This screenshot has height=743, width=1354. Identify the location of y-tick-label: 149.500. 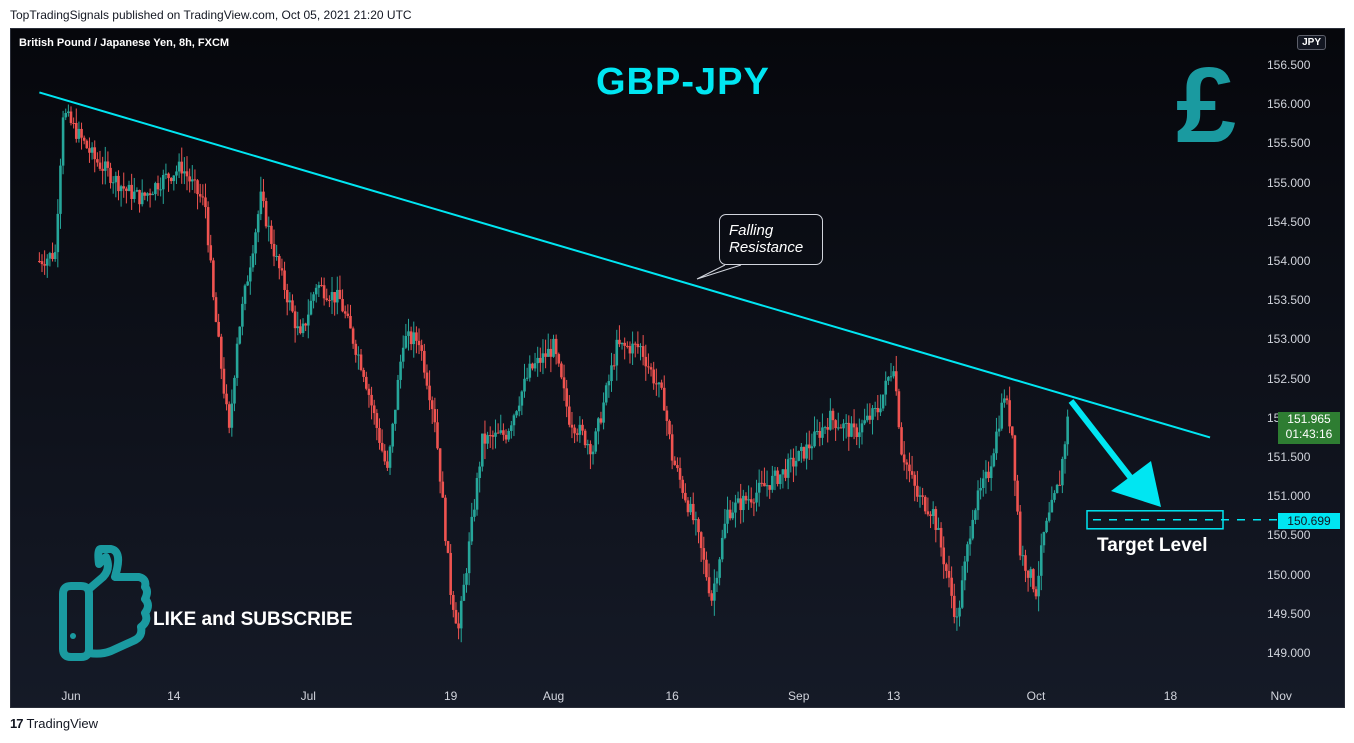
(1289, 613).